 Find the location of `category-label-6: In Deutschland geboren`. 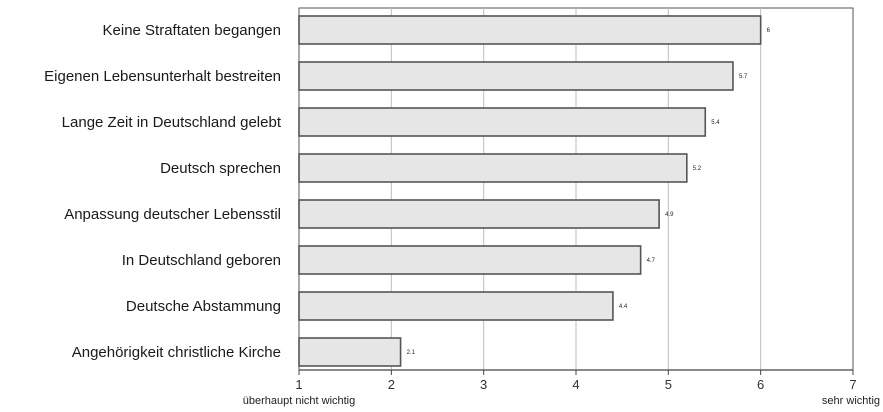

category-label-6: In Deutschland geboren is located at coordinates (201, 260).